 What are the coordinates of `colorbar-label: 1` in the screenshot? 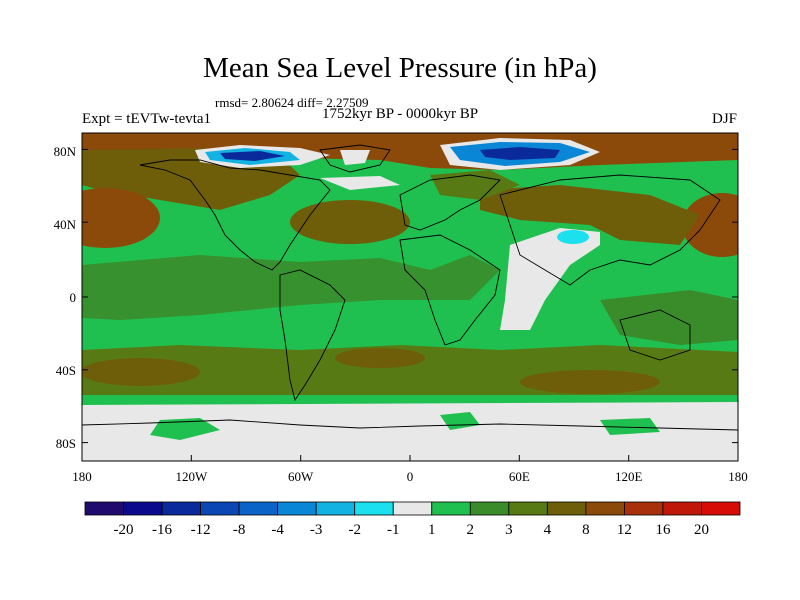 It's located at (432, 530).